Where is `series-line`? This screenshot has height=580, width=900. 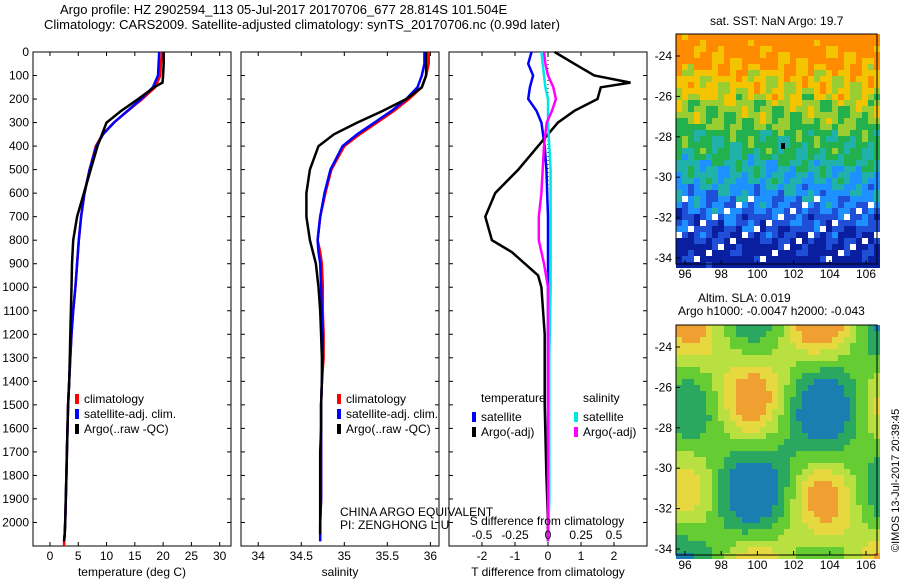 series-line is located at coordinates (366, 293).